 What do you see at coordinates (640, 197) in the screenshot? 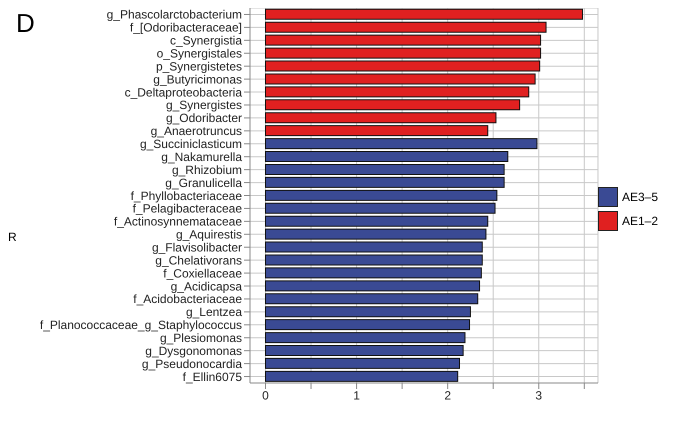
I see `legend-label: AE3–5` at bounding box center [640, 197].